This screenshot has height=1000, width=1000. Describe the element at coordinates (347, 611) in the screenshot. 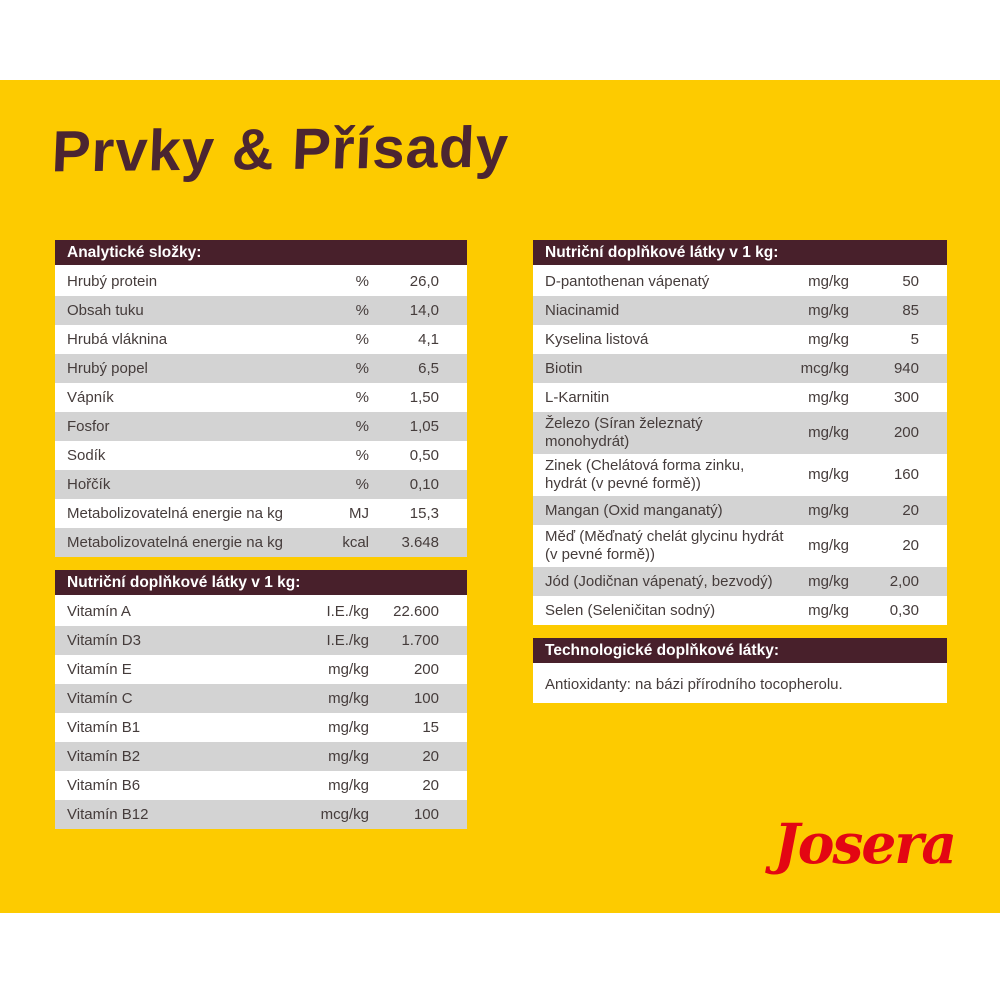

I see `row-unit: I.E./kg` at that location.